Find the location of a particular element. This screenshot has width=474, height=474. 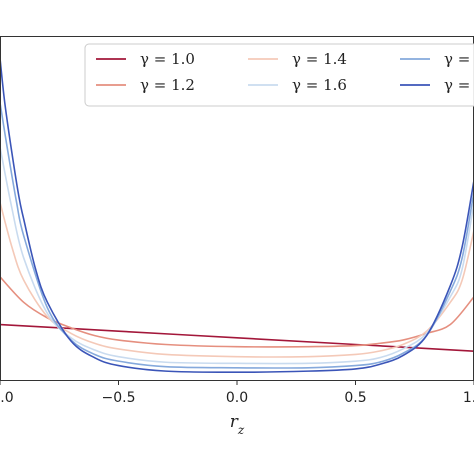

x-tick-label: −0.5 is located at coordinates (119, 398).